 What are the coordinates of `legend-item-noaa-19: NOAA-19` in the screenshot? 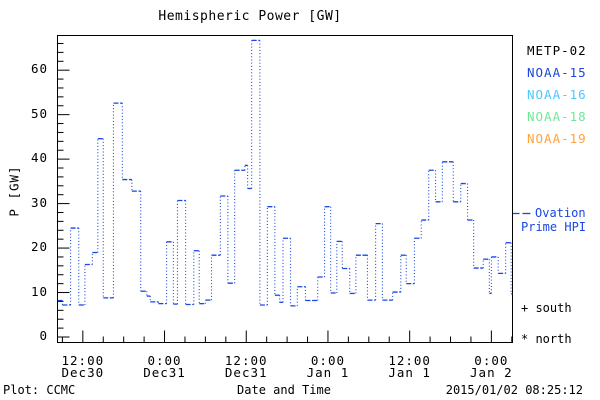 It's located at (557, 138).